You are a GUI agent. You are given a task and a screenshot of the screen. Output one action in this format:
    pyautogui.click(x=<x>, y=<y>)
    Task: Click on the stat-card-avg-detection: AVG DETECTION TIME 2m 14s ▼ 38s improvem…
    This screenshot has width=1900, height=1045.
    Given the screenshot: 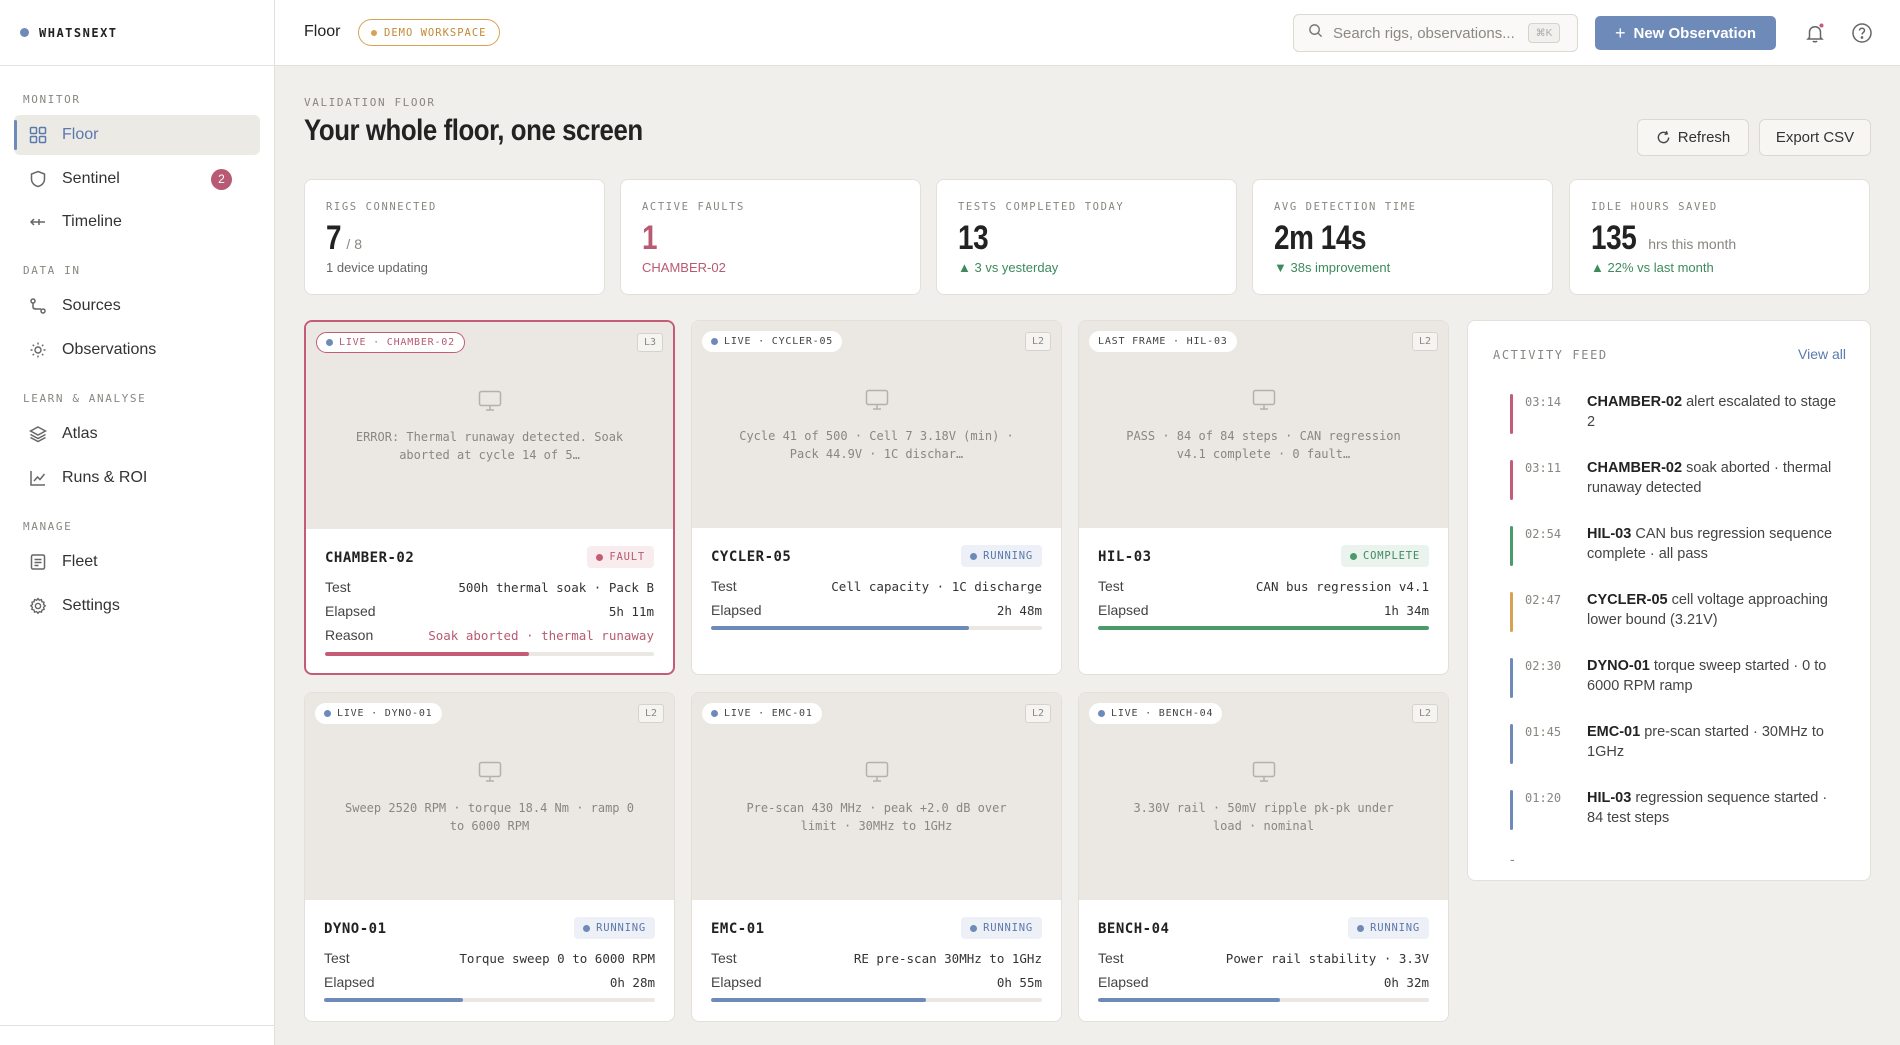 What is the action you would take?
    pyautogui.click(x=1402, y=237)
    